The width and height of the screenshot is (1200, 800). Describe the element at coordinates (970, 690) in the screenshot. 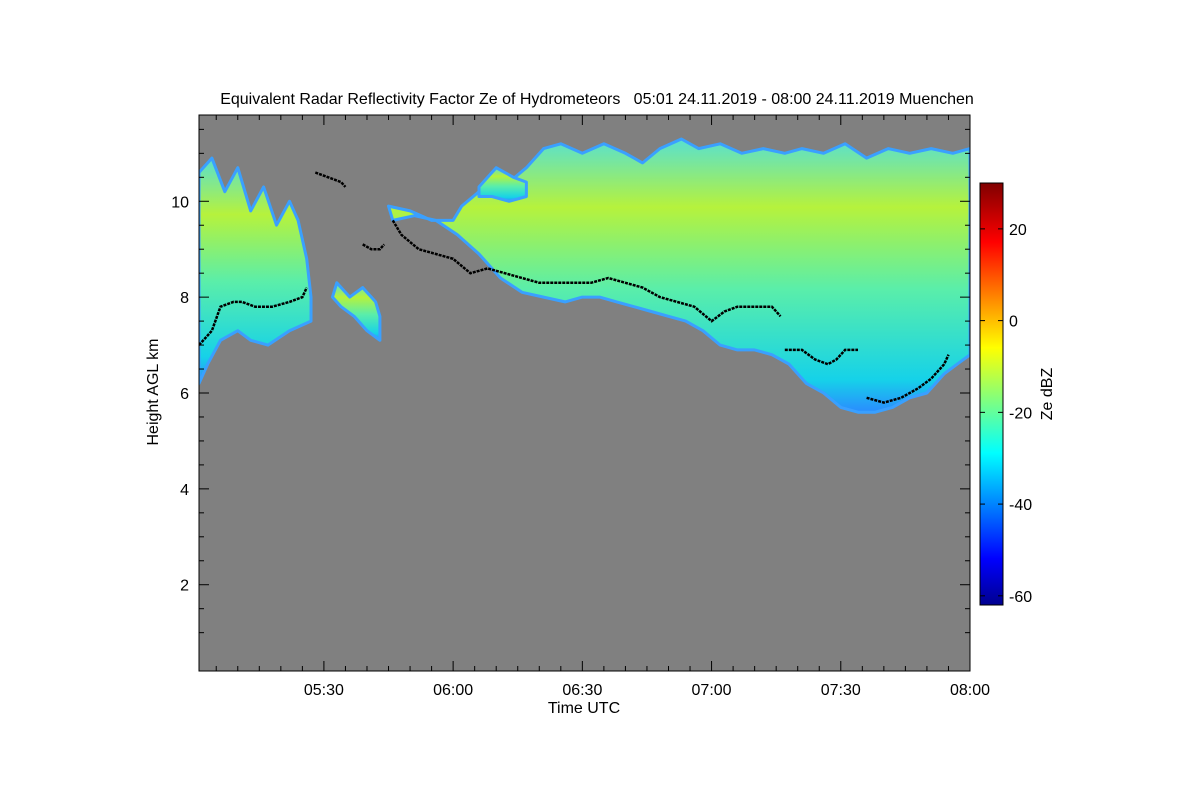

I see `x-tick-label: 08:00` at that location.